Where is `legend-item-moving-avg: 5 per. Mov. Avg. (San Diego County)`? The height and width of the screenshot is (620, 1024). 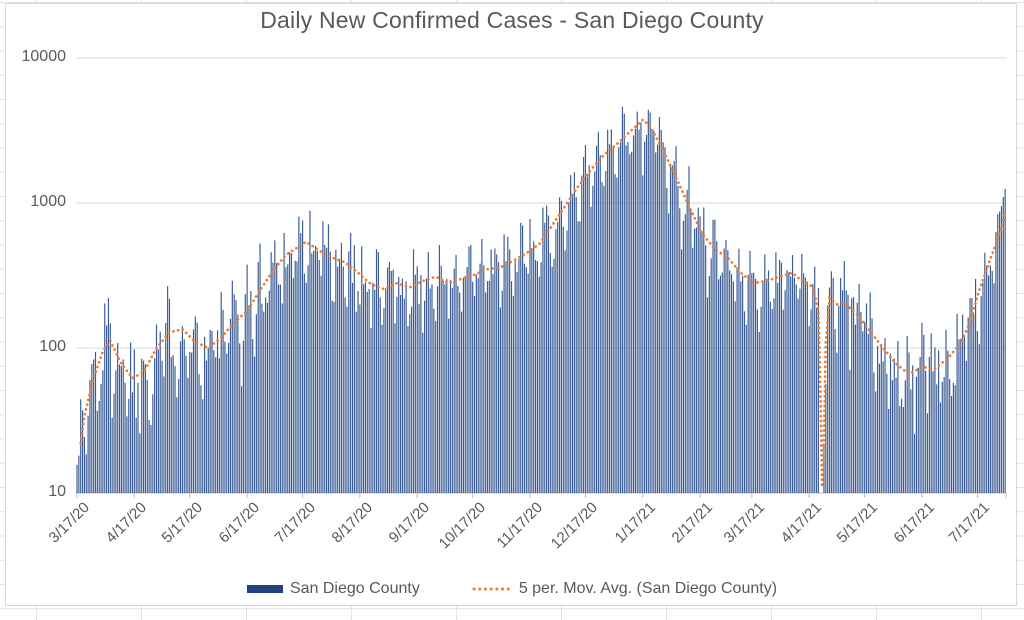
legend-item-moving-avg: 5 per. Mov. Avg. (San Diego County) is located at coordinates (624, 589).